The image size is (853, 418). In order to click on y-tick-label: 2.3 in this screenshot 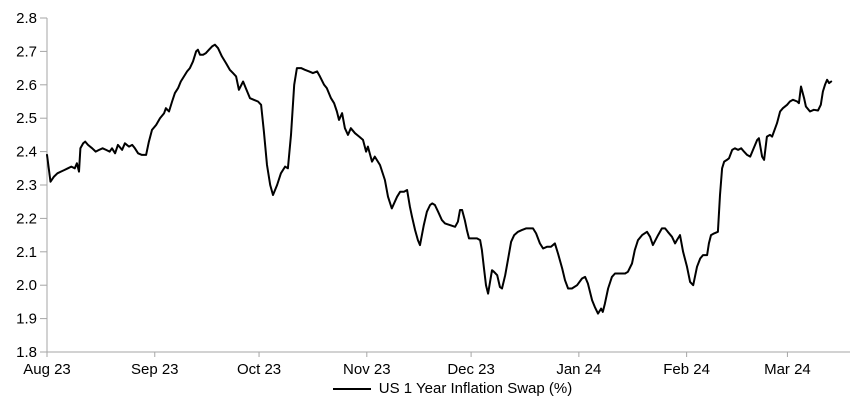, I will do `click(26, 185)`.